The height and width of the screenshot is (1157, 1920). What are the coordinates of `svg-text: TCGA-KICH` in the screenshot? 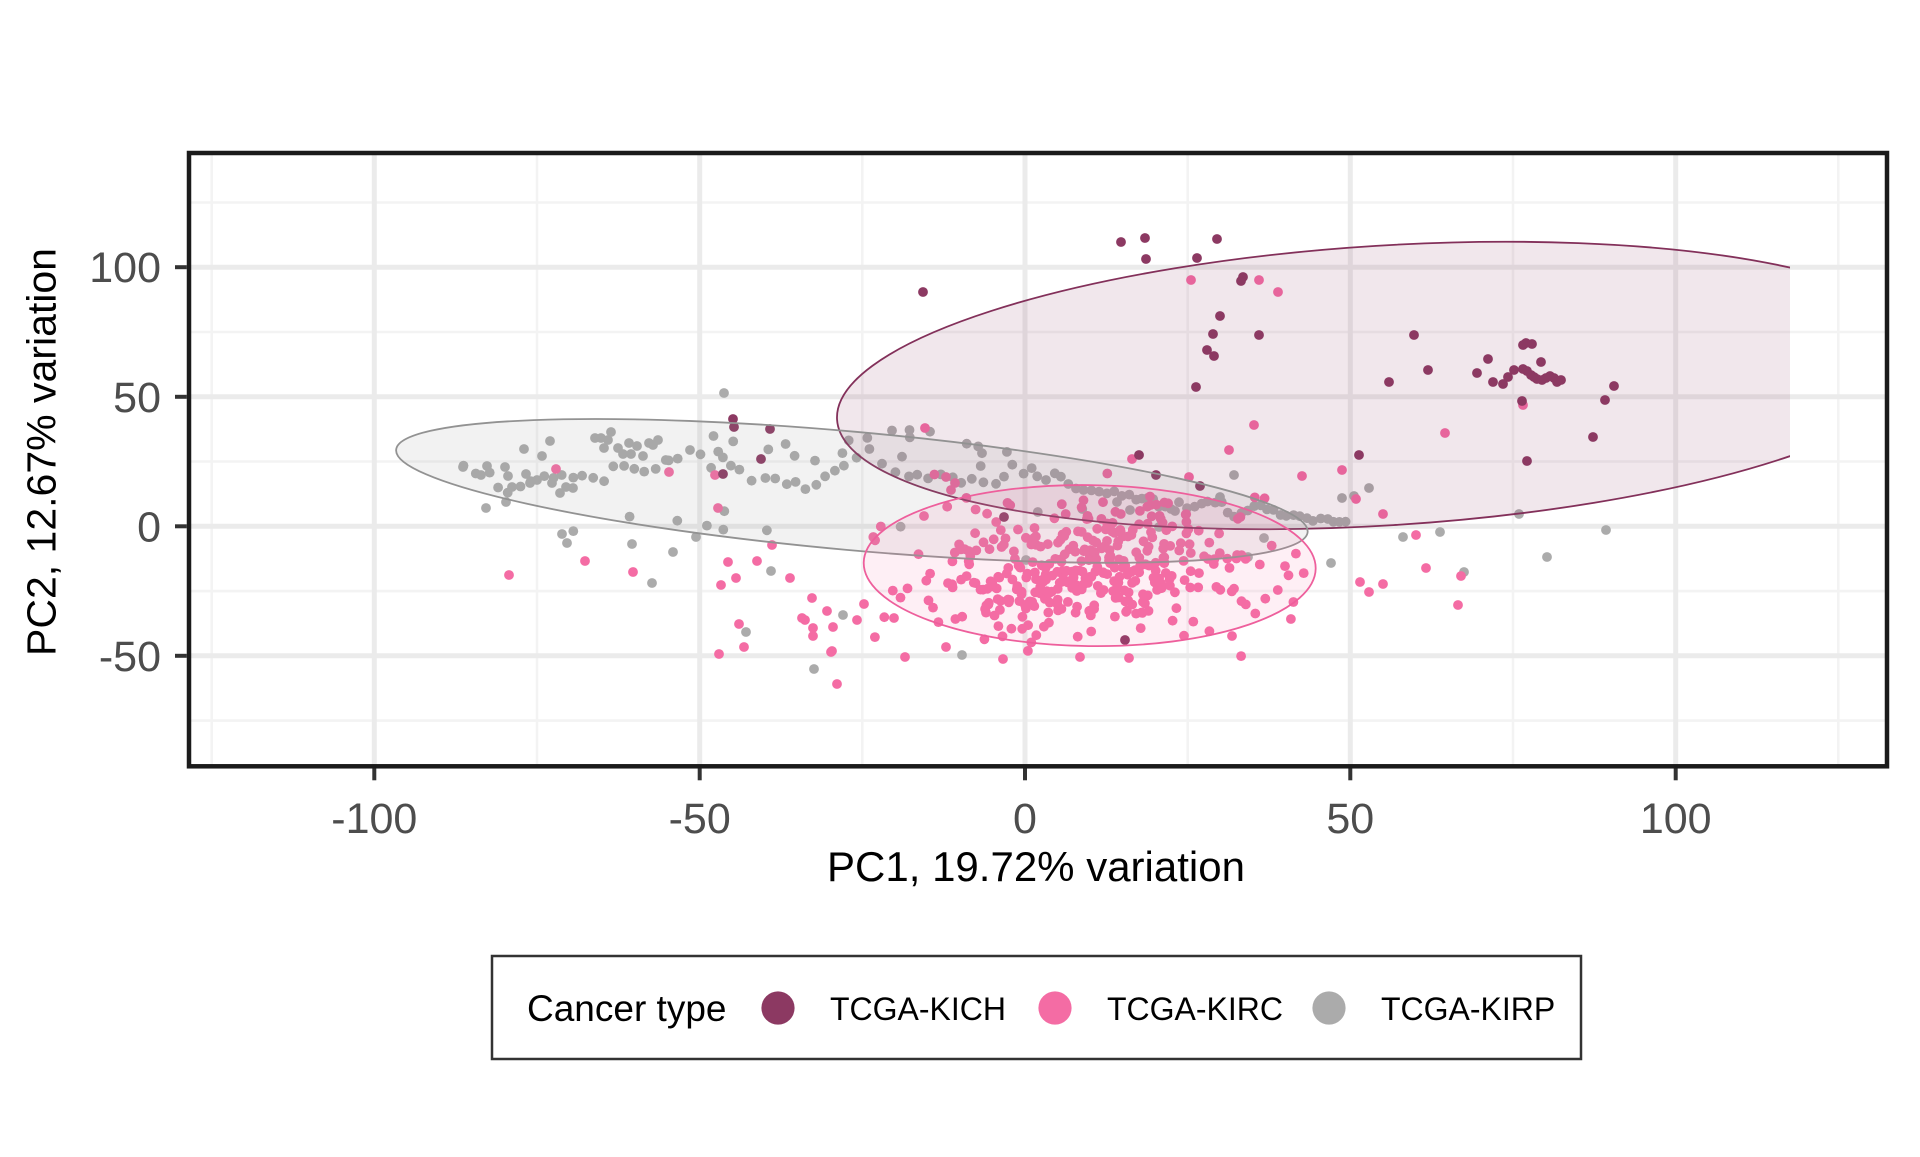 It's located at (918, 1009).